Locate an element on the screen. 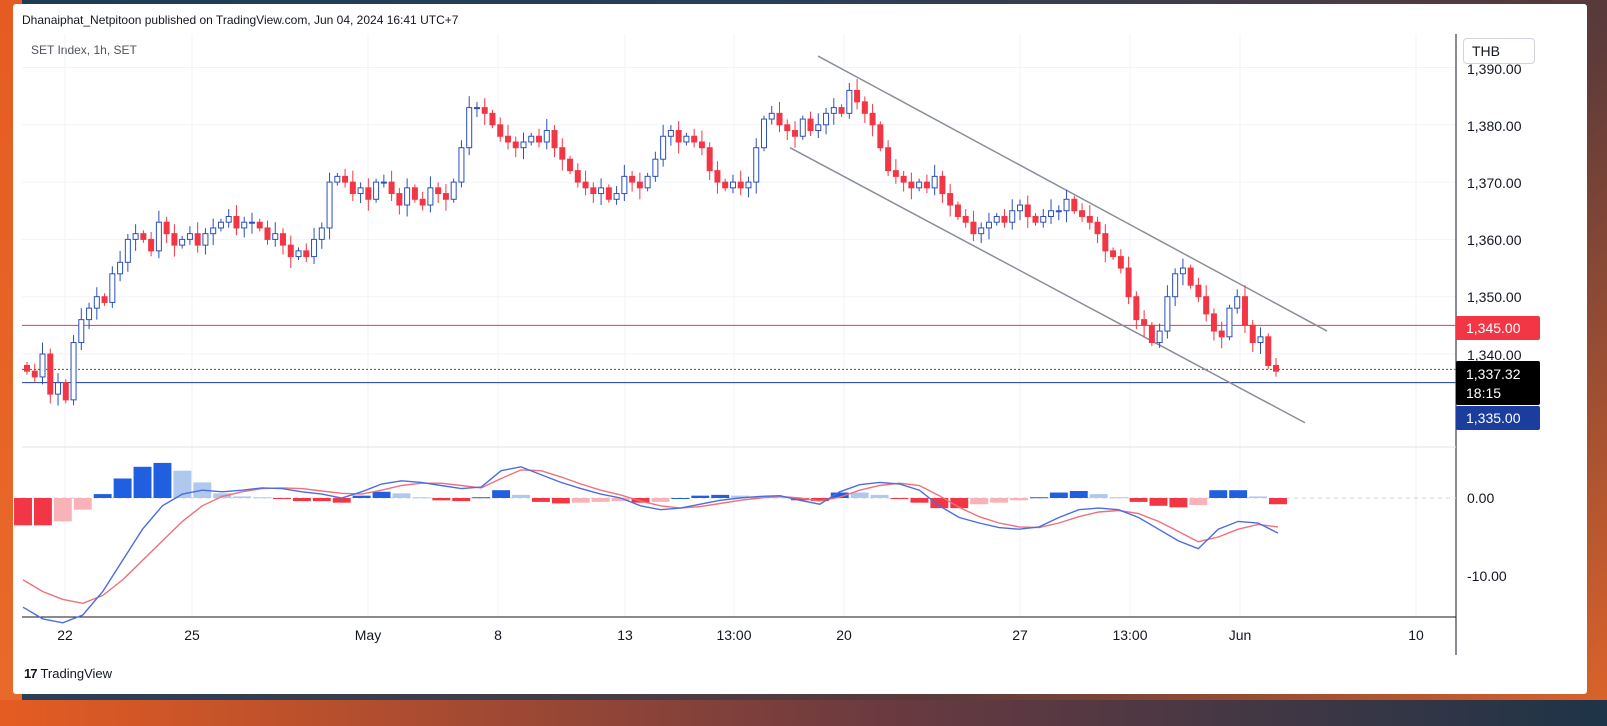  price-tick: 1,390.00 is located at coordinates (1494, 69).